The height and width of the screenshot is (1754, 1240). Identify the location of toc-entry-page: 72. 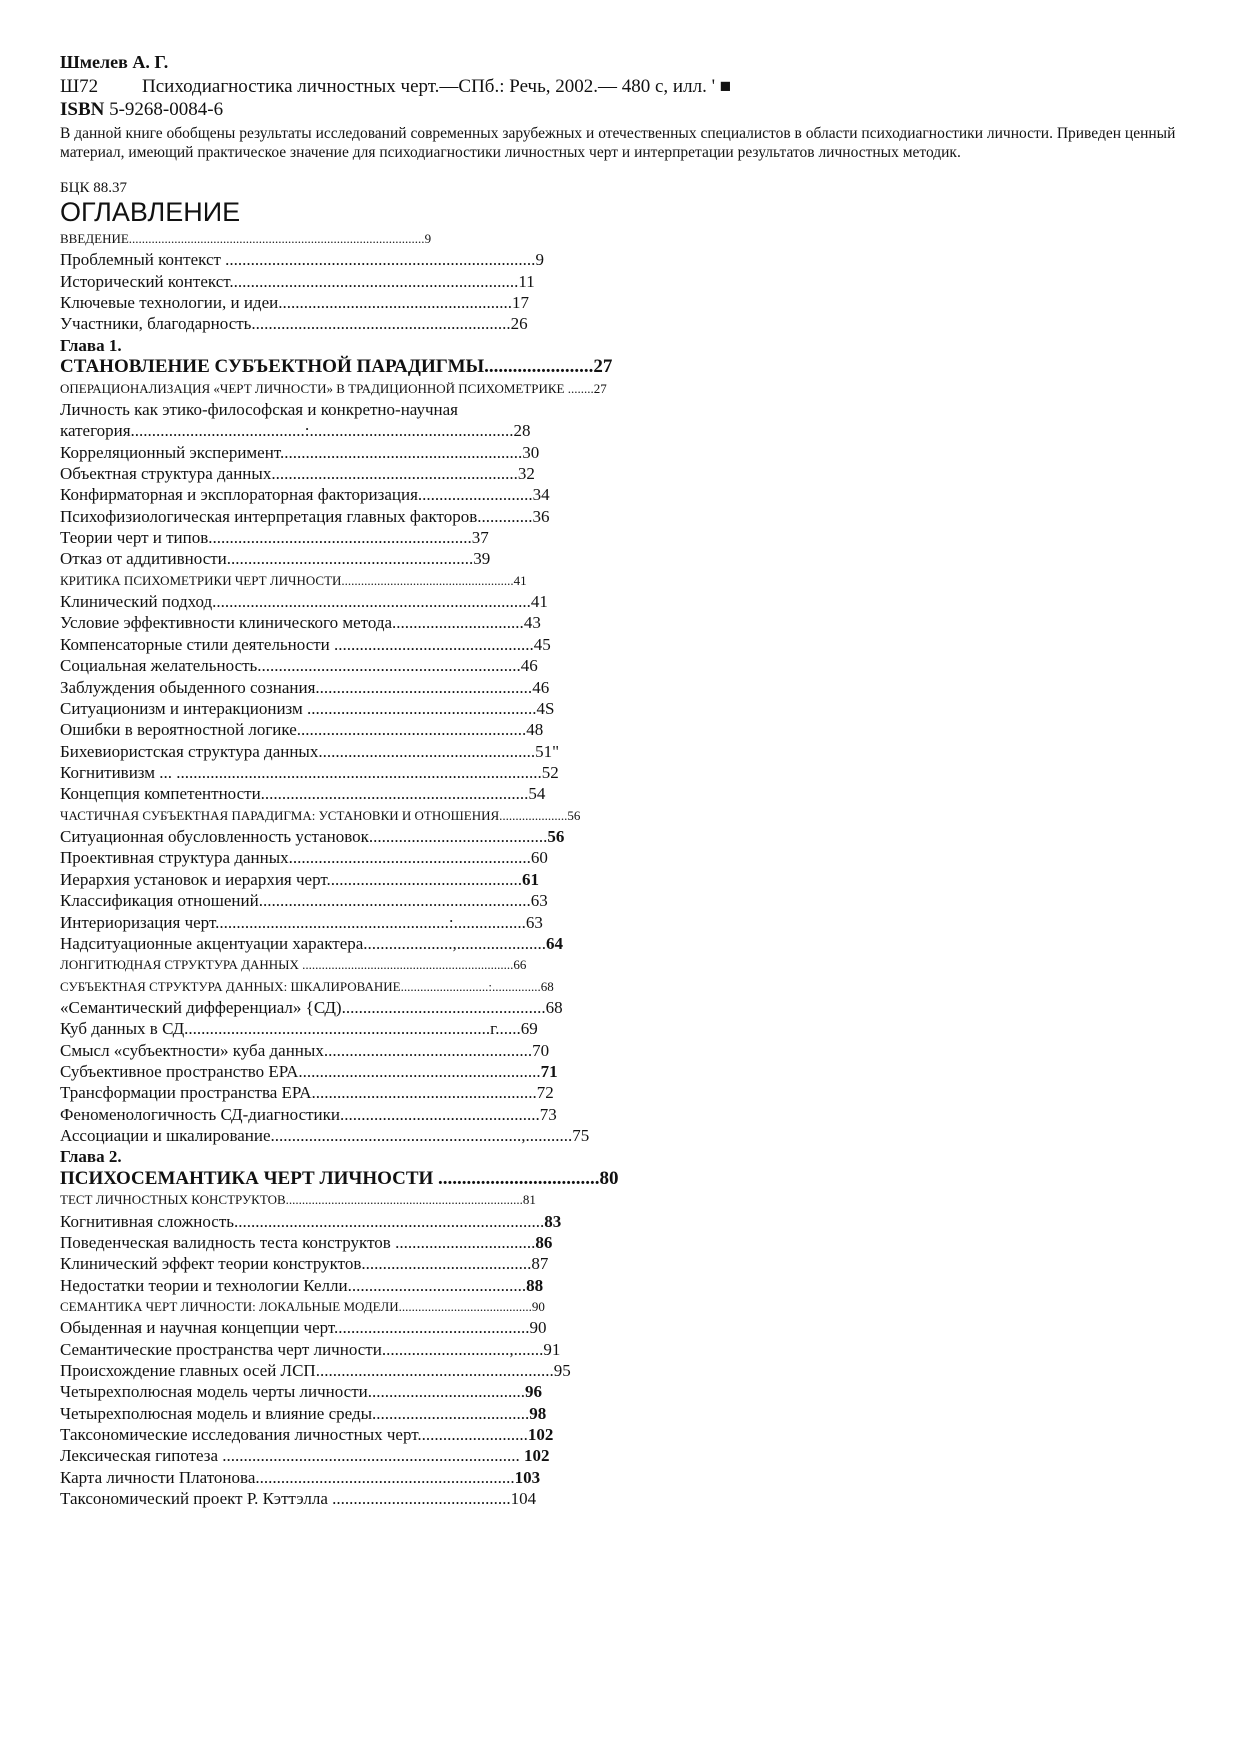
(545, 1093).